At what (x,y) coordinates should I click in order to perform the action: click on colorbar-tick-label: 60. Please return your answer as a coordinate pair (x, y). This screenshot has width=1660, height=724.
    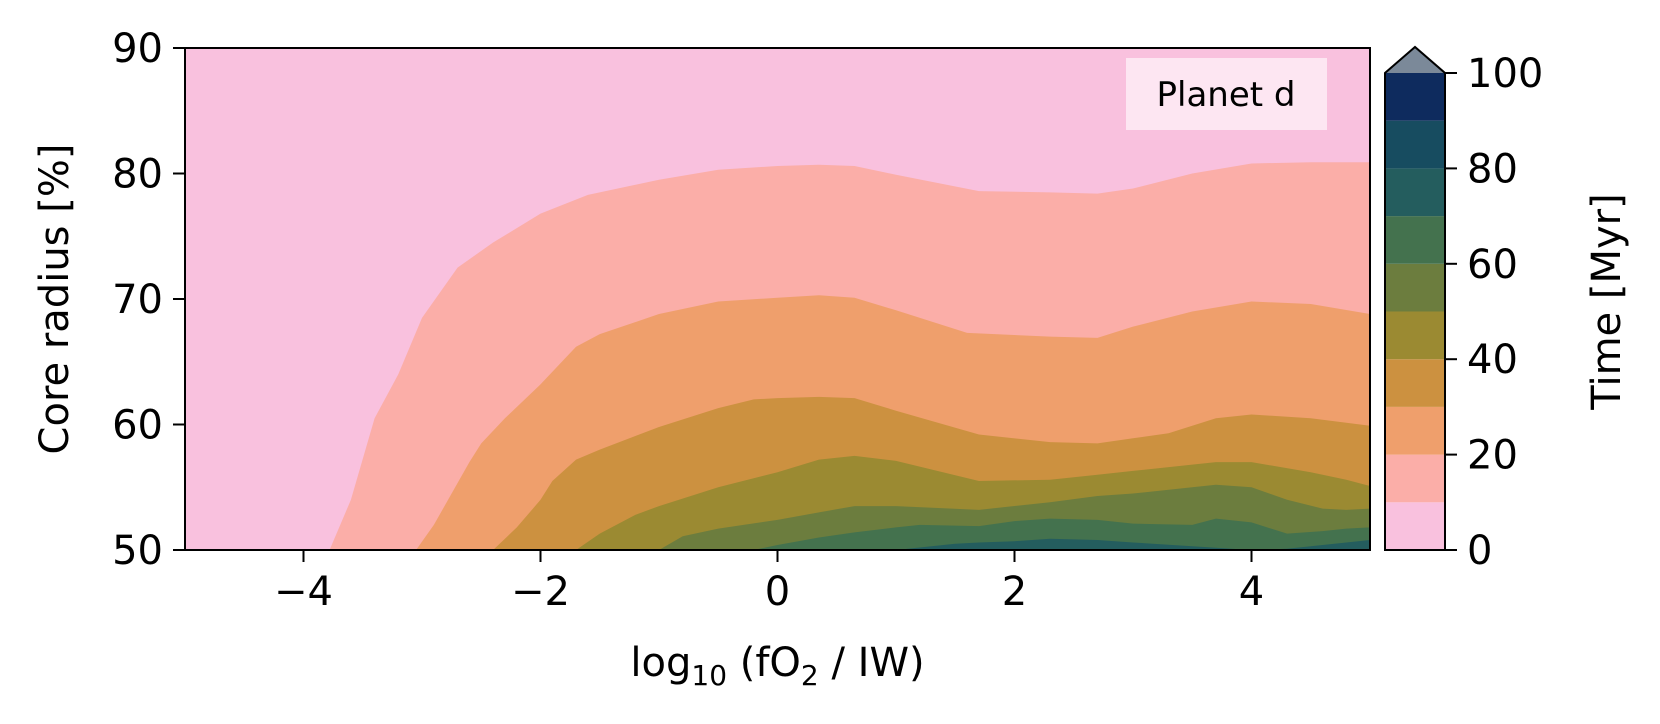
    Looking at the image, I should click on (1492, 265).